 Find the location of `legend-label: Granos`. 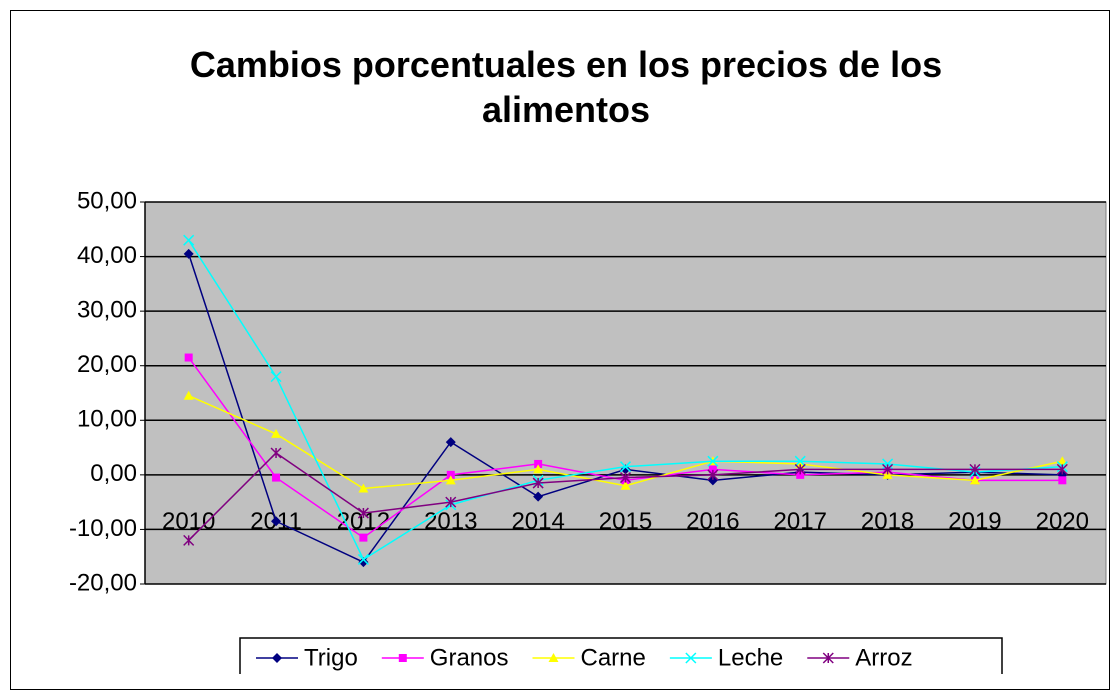

legend-label: Granos is located at coordinates (469, 657).